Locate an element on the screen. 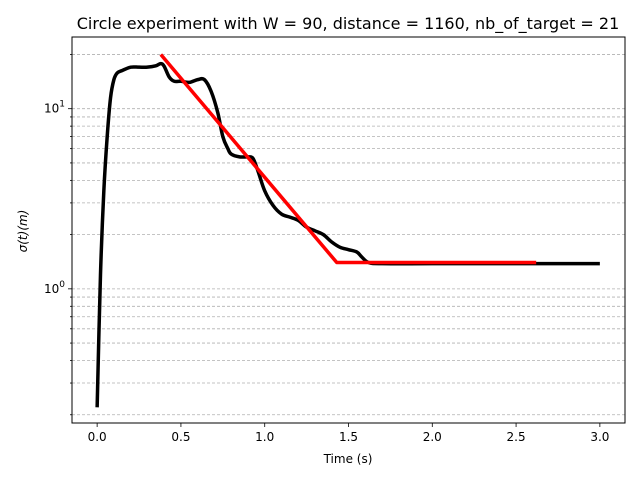 This screenshot has height=480, width=640. y-tick-exponent: 1 is located at coordinates (62, 105).